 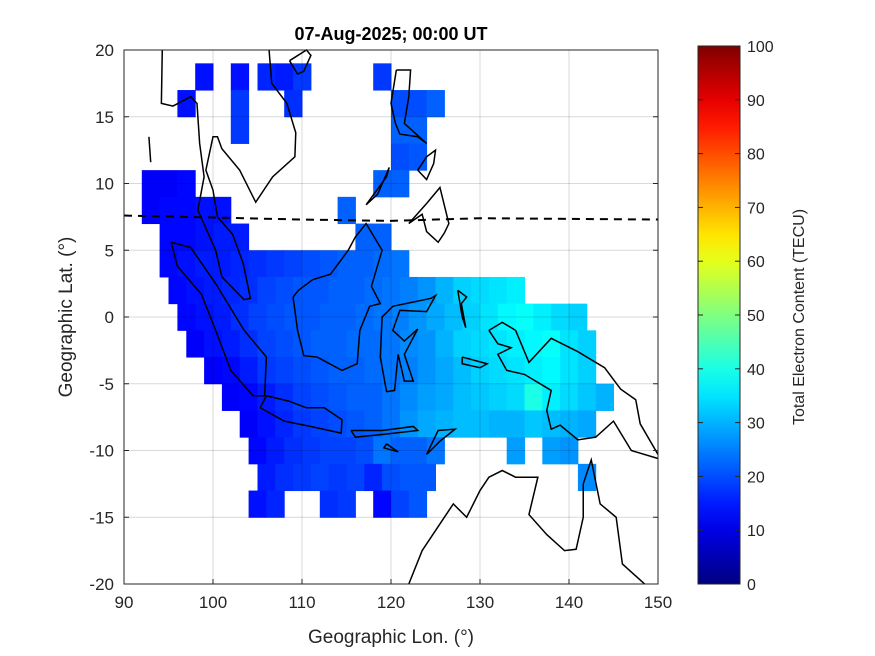 I want to click on x-tick-label: 140, so click(x=569, y=602).